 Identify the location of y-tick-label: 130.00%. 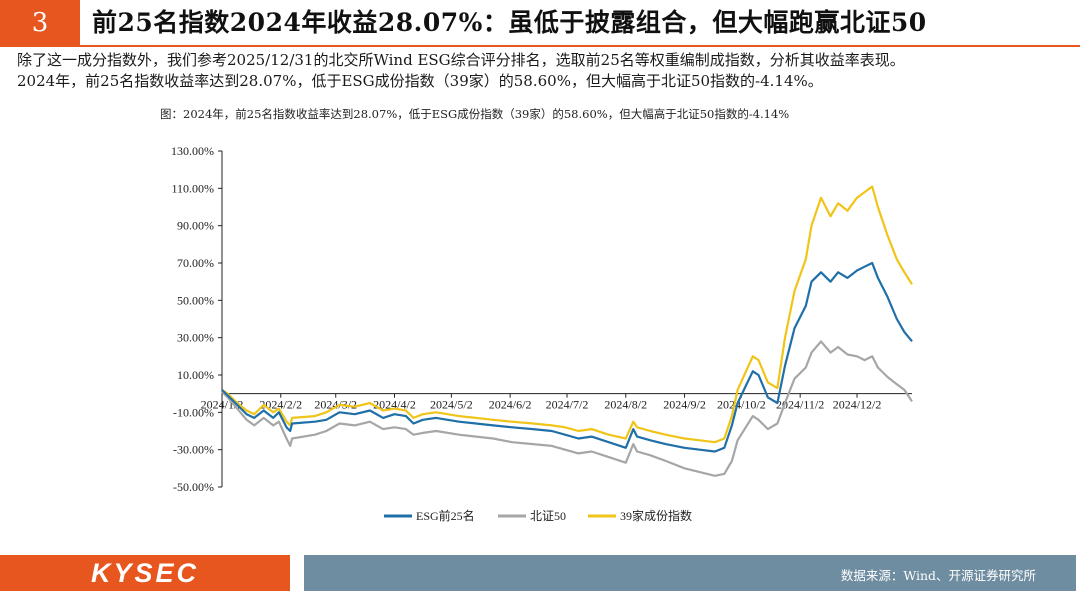
(192, 151).